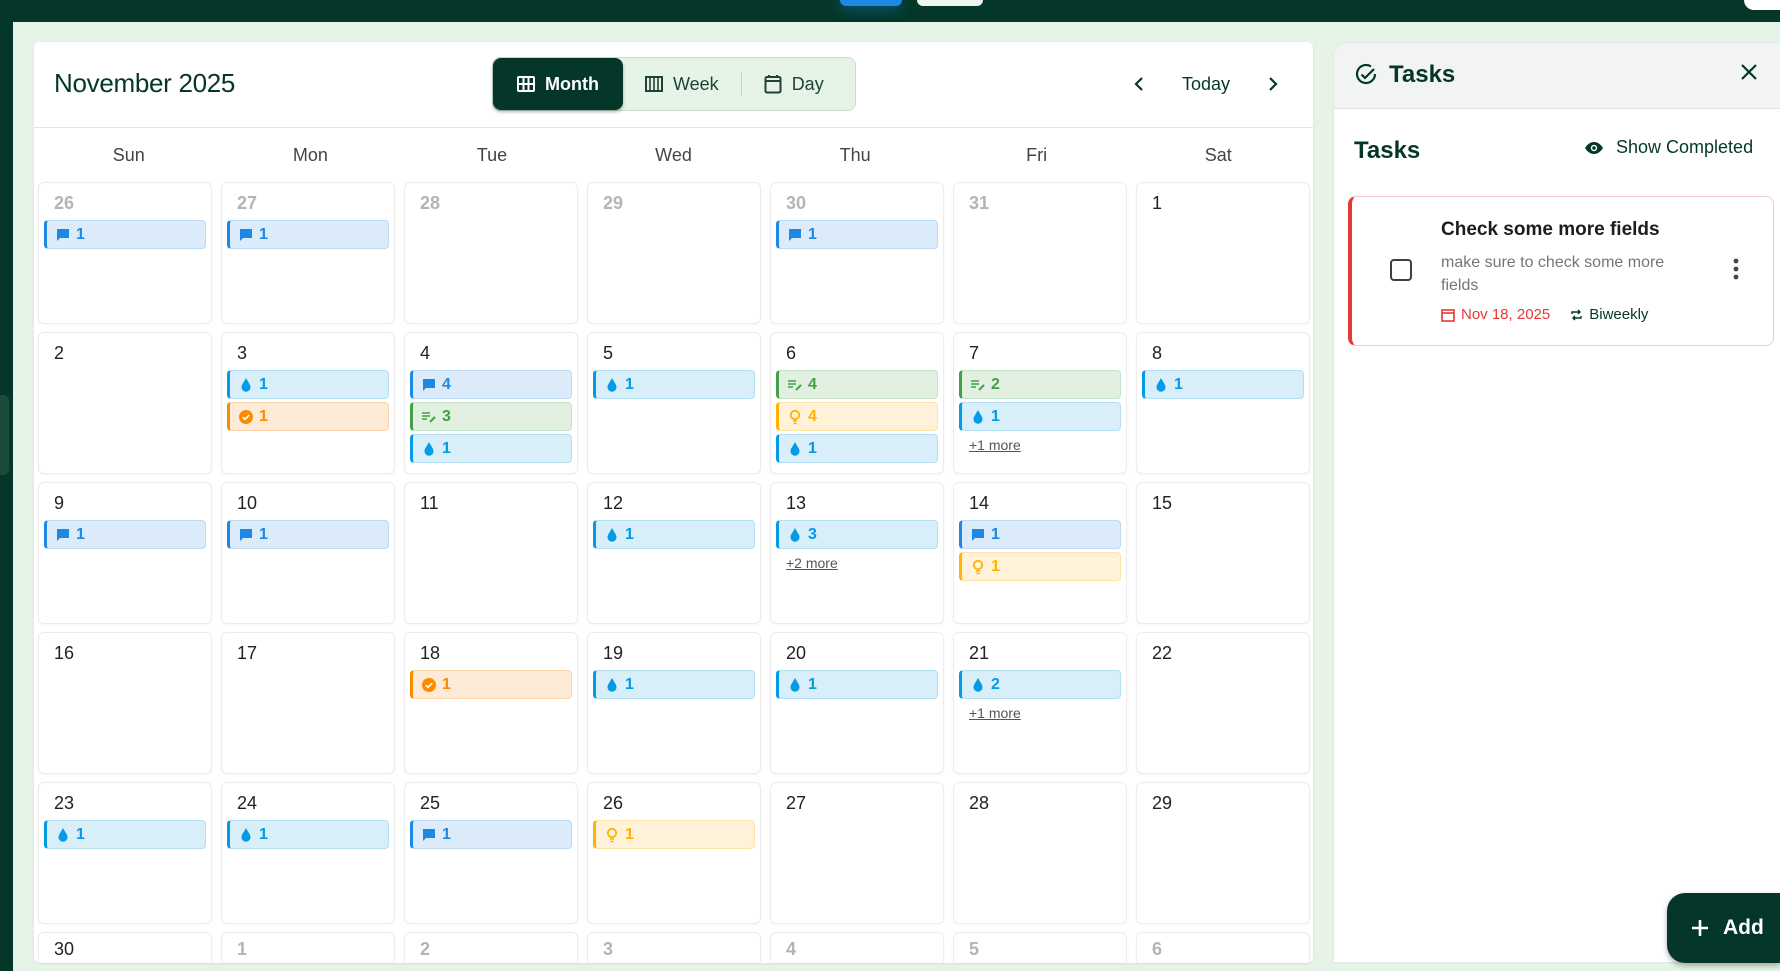 The width and height of the screenshot is (1780, 971). What do you see at coordinates (857, 553) in the screenshot?
I see `day-cell: 13 3 +2 more` at bounding box center [857, 553].